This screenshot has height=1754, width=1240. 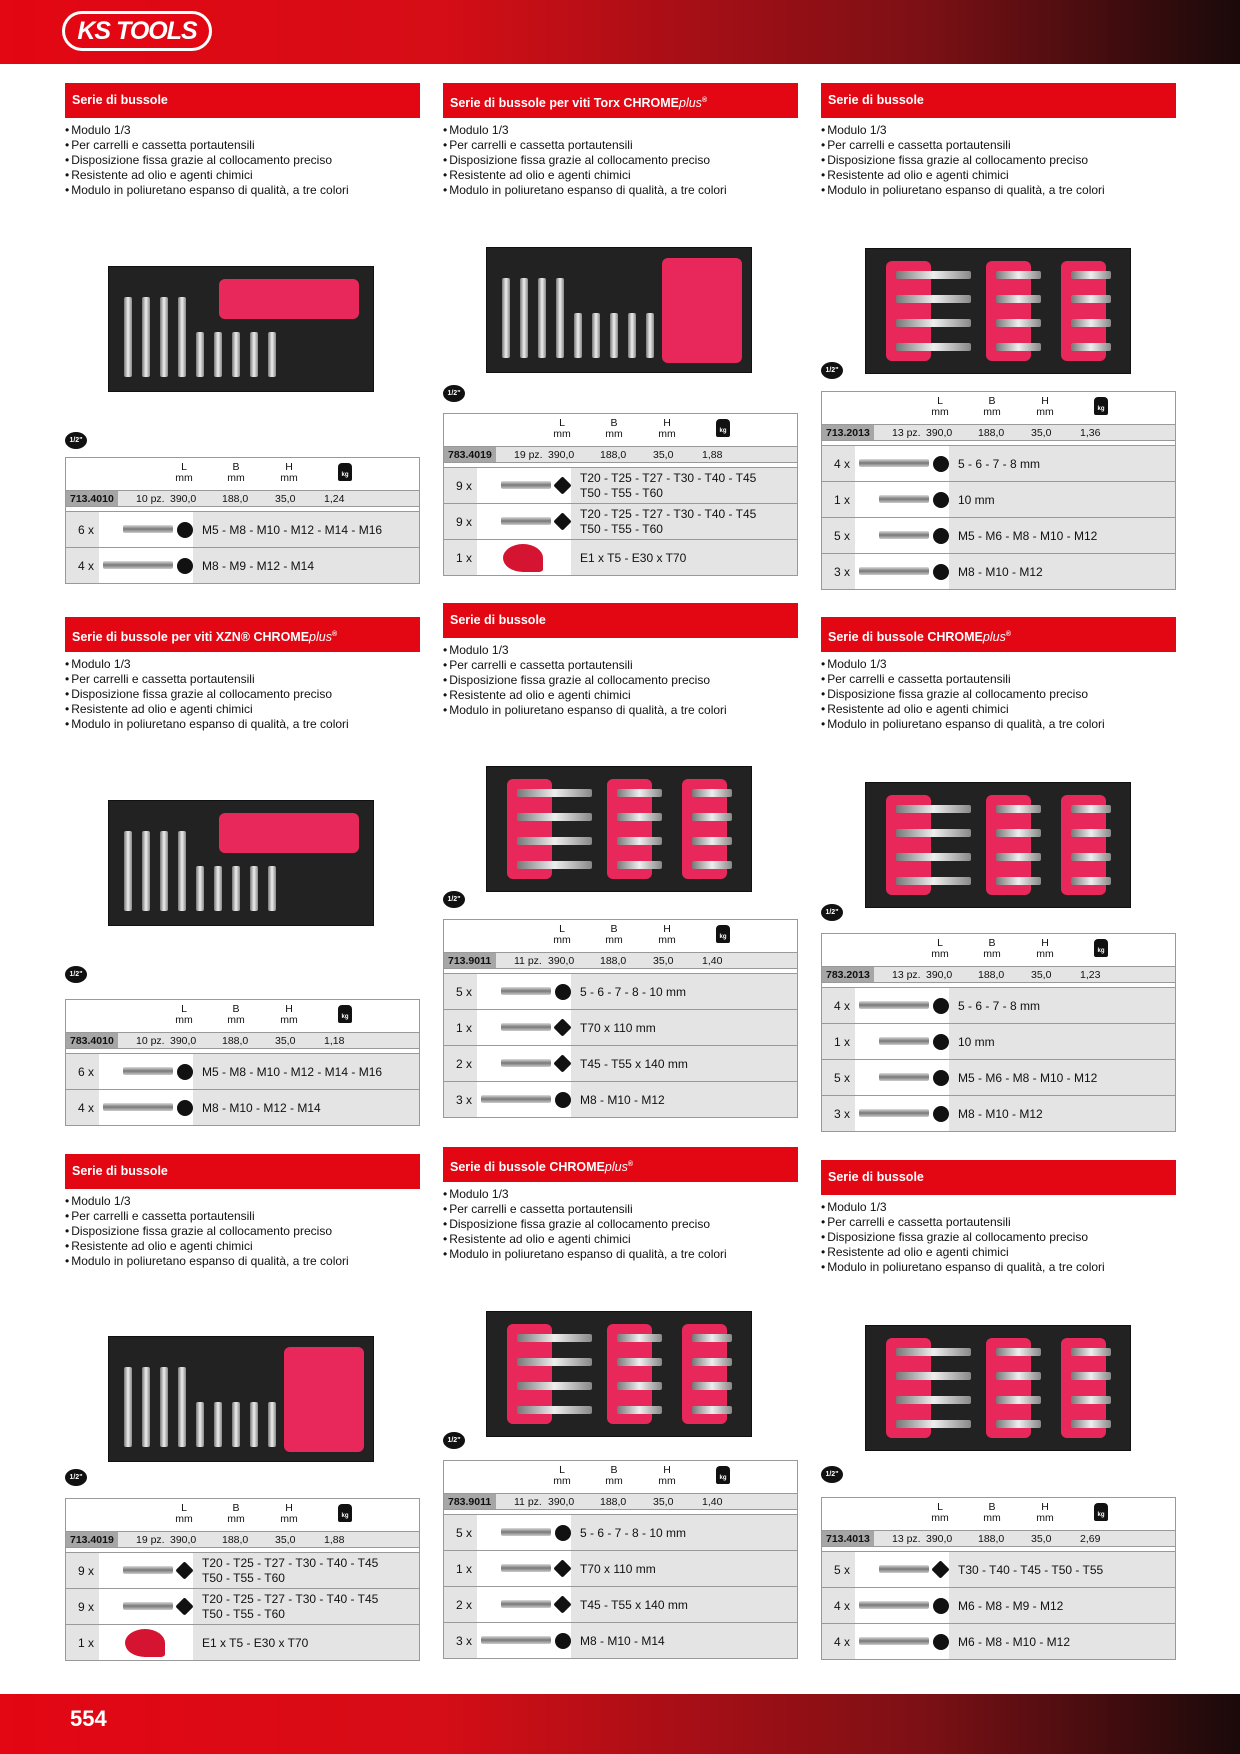 What do you see at coordinates (241, 329) in the screenshot?
I see `product-photo` at bounding box center [241, 329].